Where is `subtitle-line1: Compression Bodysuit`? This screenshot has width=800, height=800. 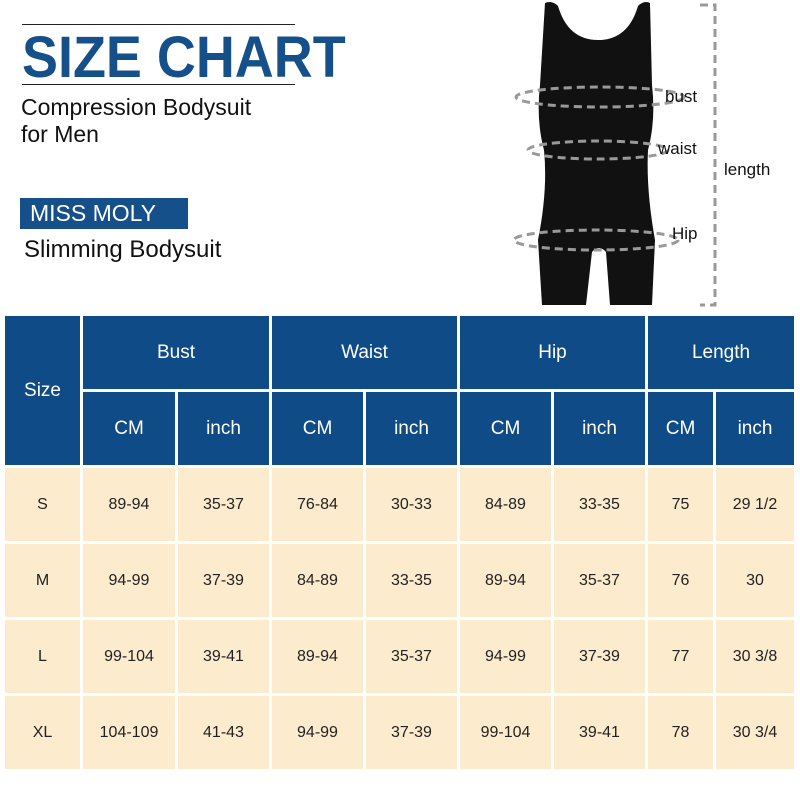 subtitle-line1: Compression Bodysuit is located at coordinates (136, 107).